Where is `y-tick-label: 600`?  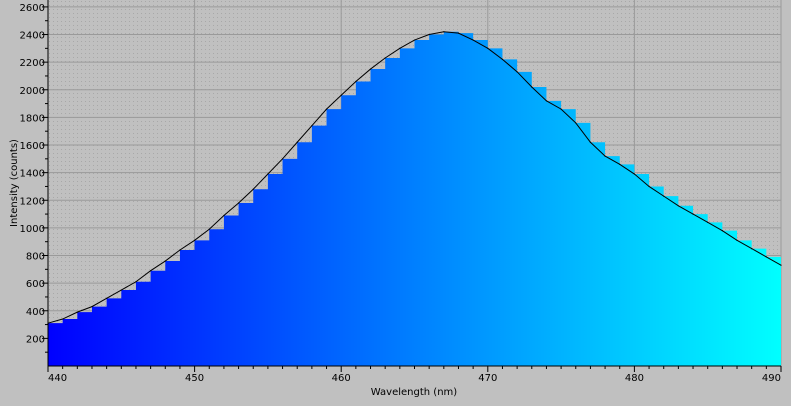 y-tick-label: 600 is located at coordinates (35, 284).